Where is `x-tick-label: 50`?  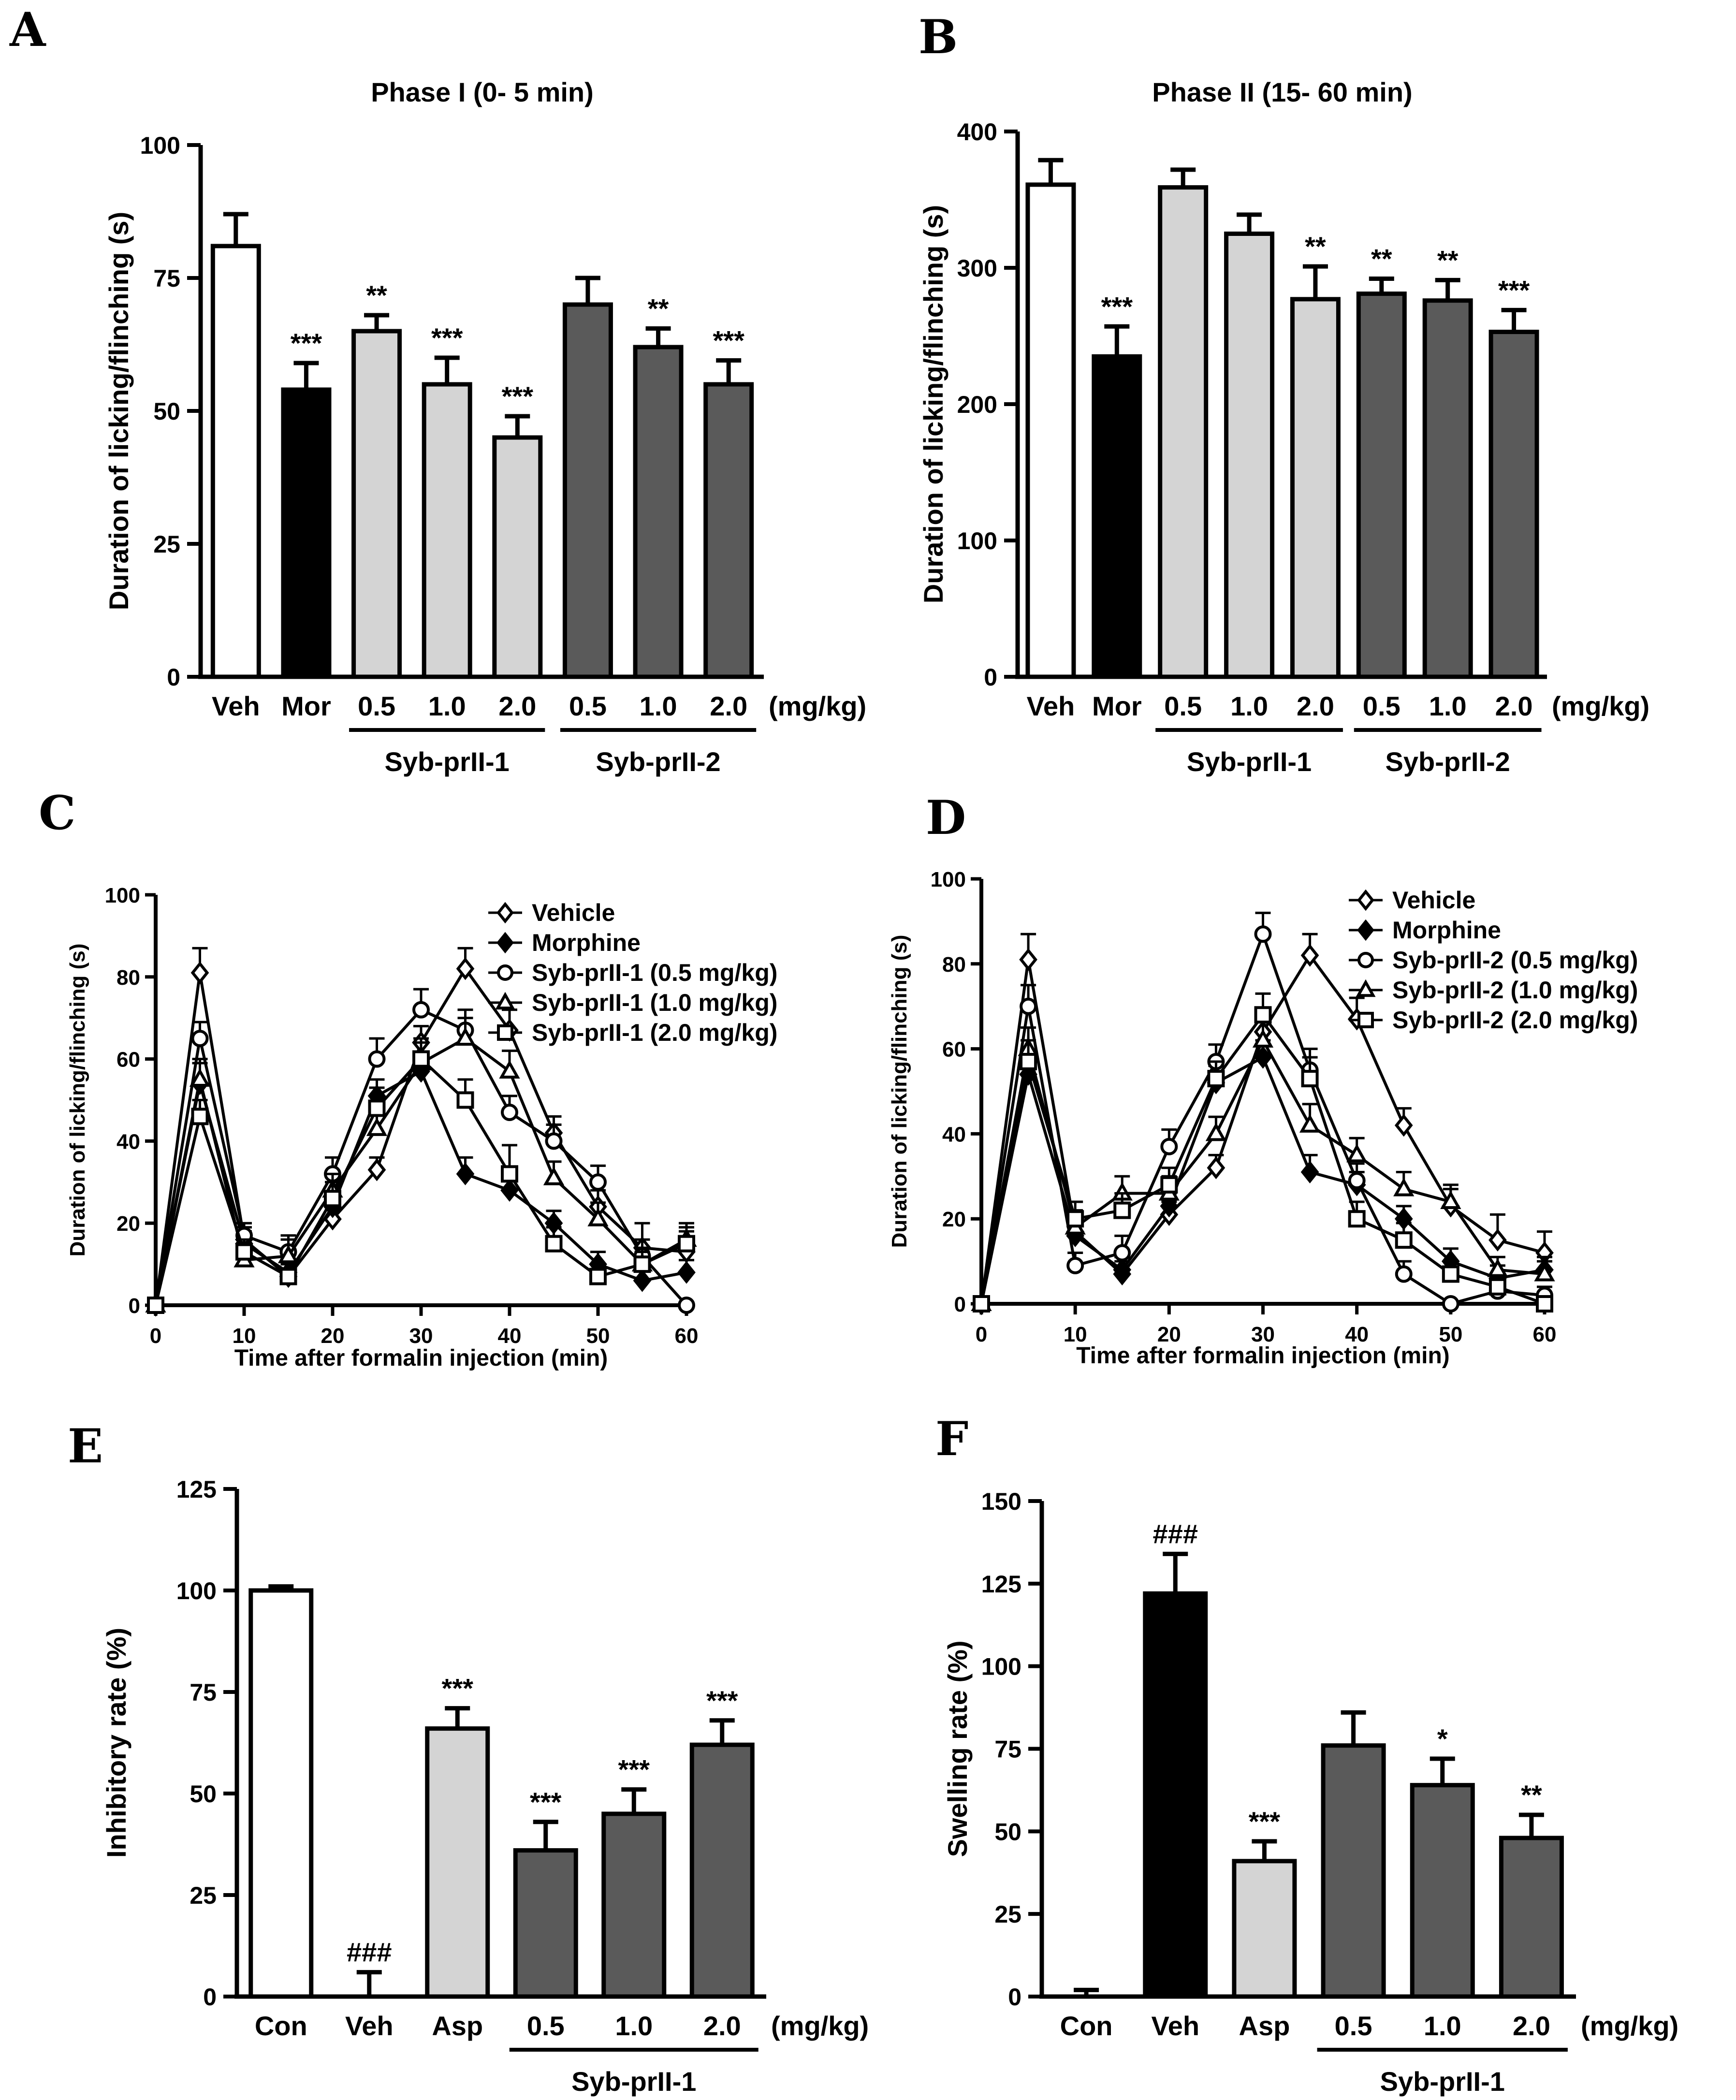
x-tick-label: 50 is located at coordinates (598, 1336).